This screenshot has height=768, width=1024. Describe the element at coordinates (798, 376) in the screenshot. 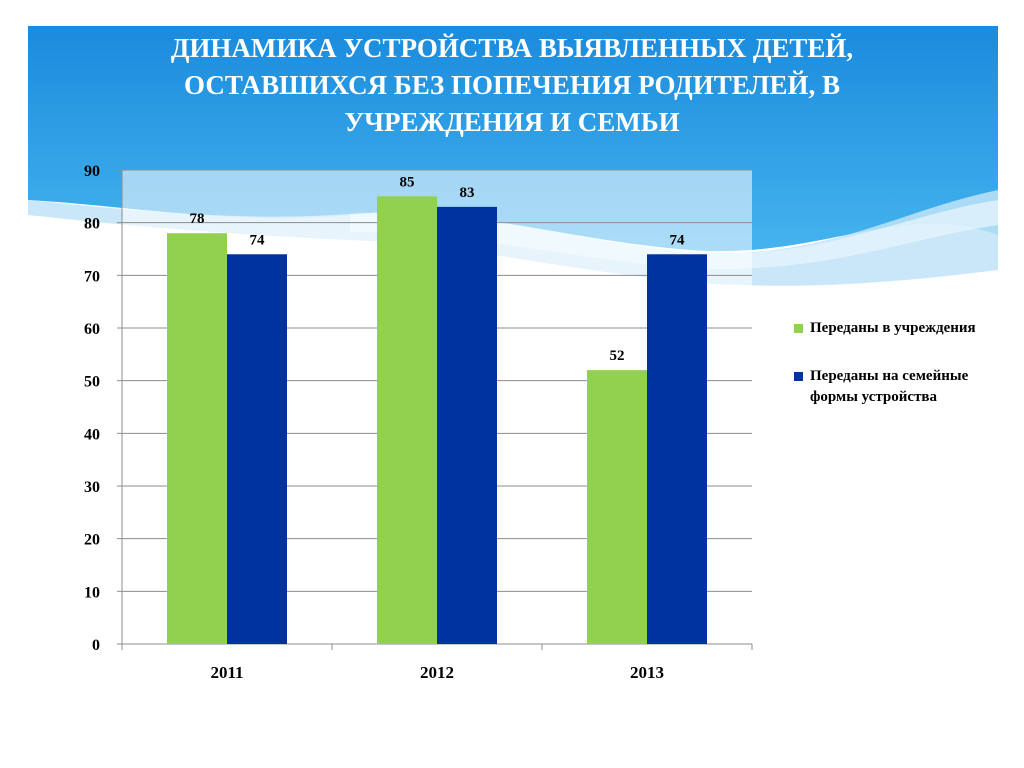

I see `legend-swatch-family` at that location.